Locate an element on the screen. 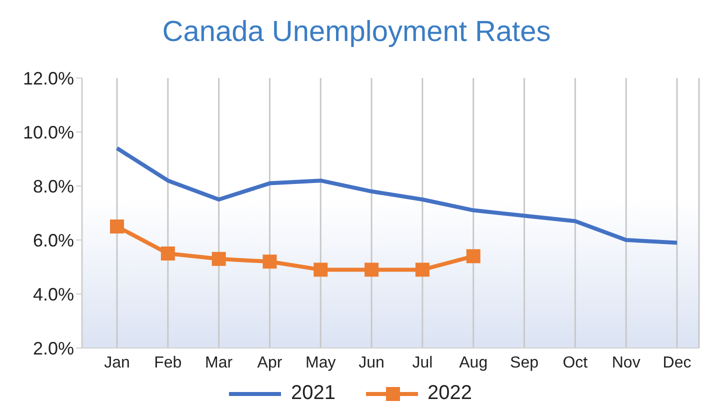 Image resolution: width=713 pixels, height=409 pixels. x-tick-label: Mar is located at coordinates (219, 363).